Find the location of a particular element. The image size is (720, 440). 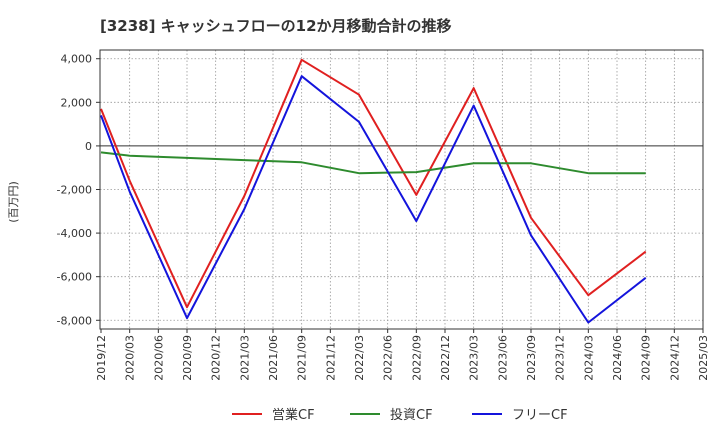

y-tick-label: -2,000 is located at coordinates (74, 190).